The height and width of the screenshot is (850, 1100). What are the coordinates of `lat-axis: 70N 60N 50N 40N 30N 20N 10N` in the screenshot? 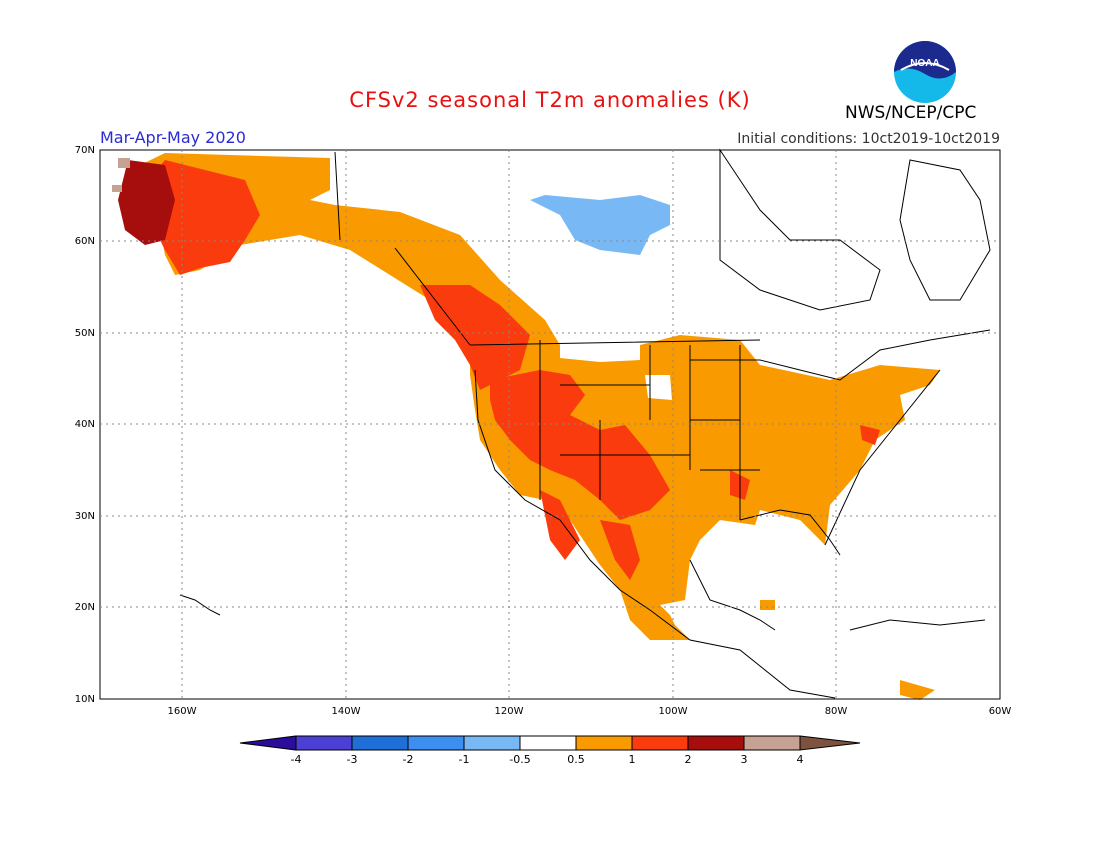 It's located at (85, 425).